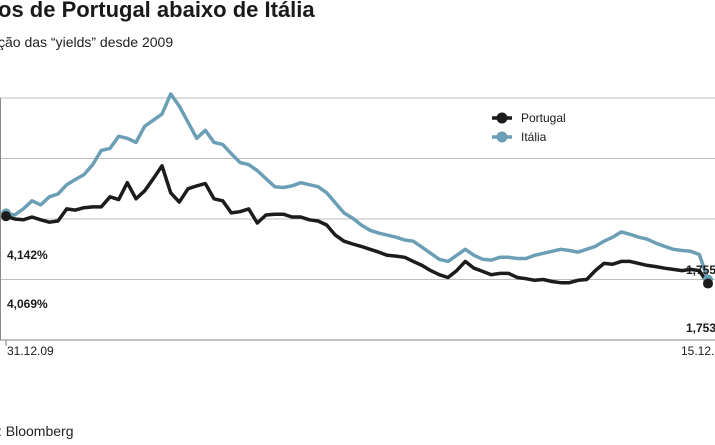 Image resolution: width=715 pixels, height=445 pixels. Describe the element at coordinates (37, 431) in the screenshot. I see `source-note: : Bloomberg` at that location.